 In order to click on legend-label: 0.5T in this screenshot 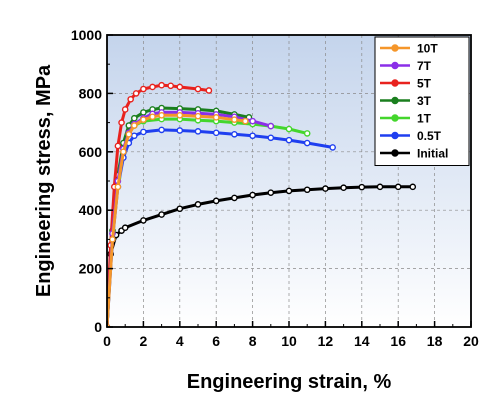, I will do `click(429, 136)`.